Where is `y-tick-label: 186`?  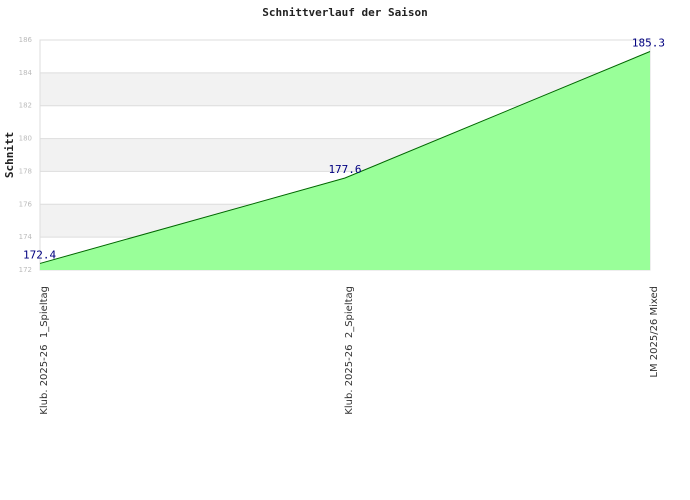 y-tick-label: 186 is located at coordinates (26, 40).